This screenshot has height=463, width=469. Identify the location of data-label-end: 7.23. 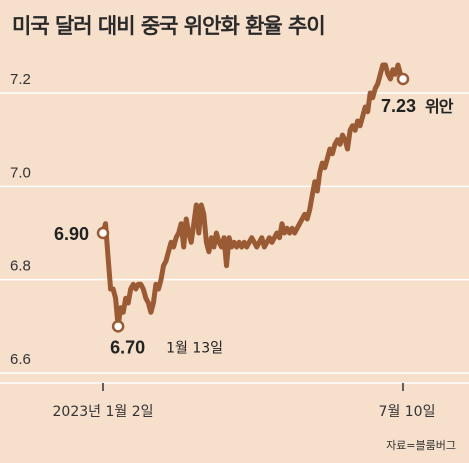
(398, 106).